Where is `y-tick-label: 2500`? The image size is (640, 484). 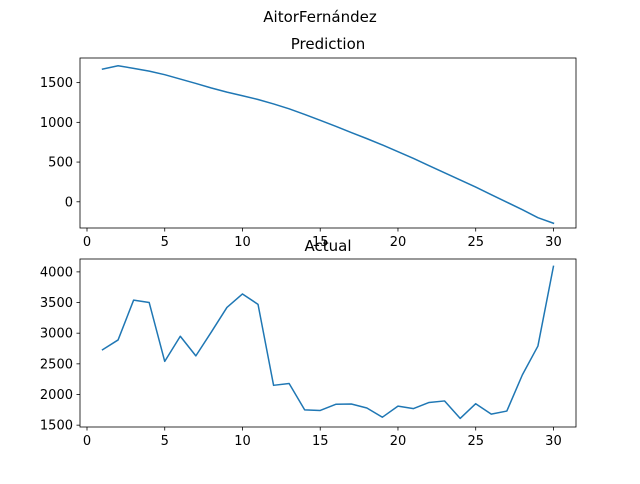 y-tick-label: 2500 is located at coordinates (56, 364).